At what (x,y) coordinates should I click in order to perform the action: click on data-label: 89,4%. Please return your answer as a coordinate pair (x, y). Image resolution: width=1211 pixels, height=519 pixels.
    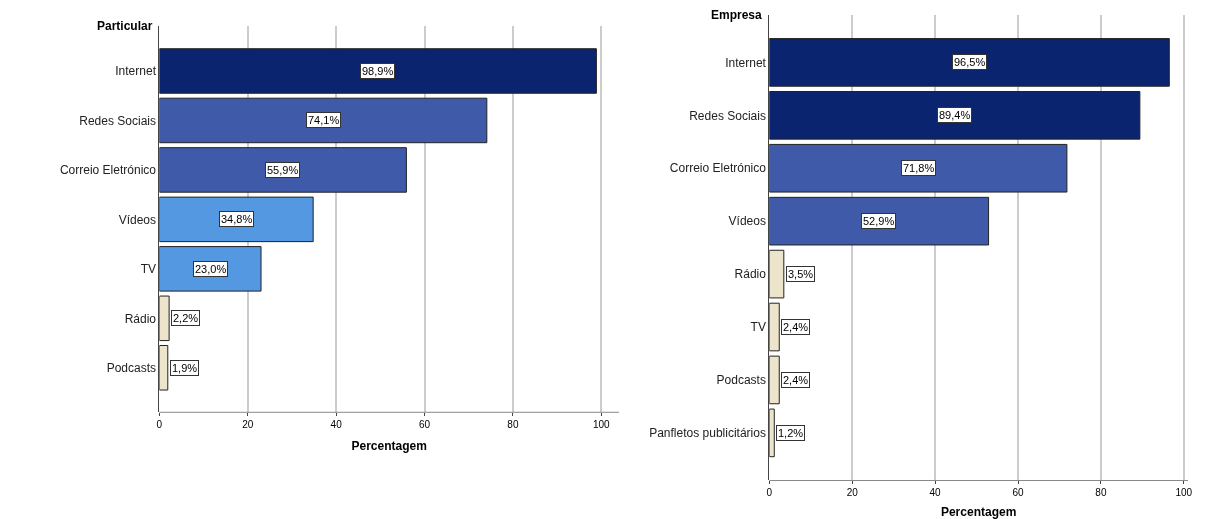
    Looking at the image, I should click on (955, 115).